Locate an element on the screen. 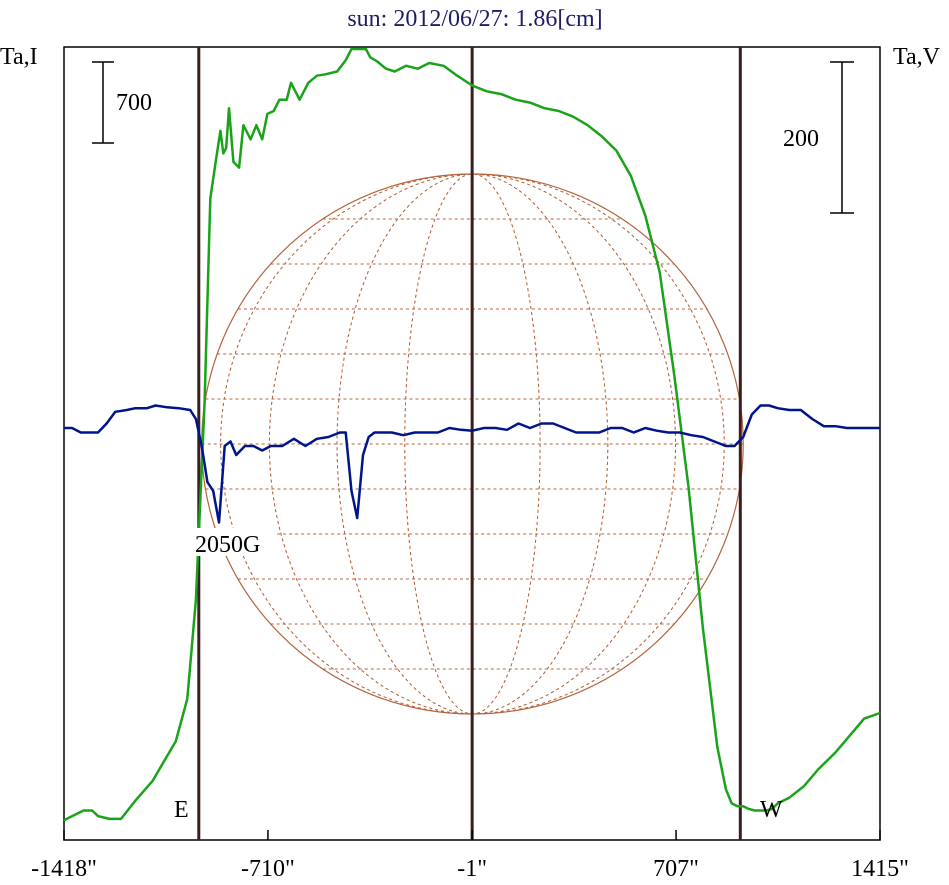 The width and height of the screenshot is (949, 885). annotation-bg is located at coordinates (235, 542).